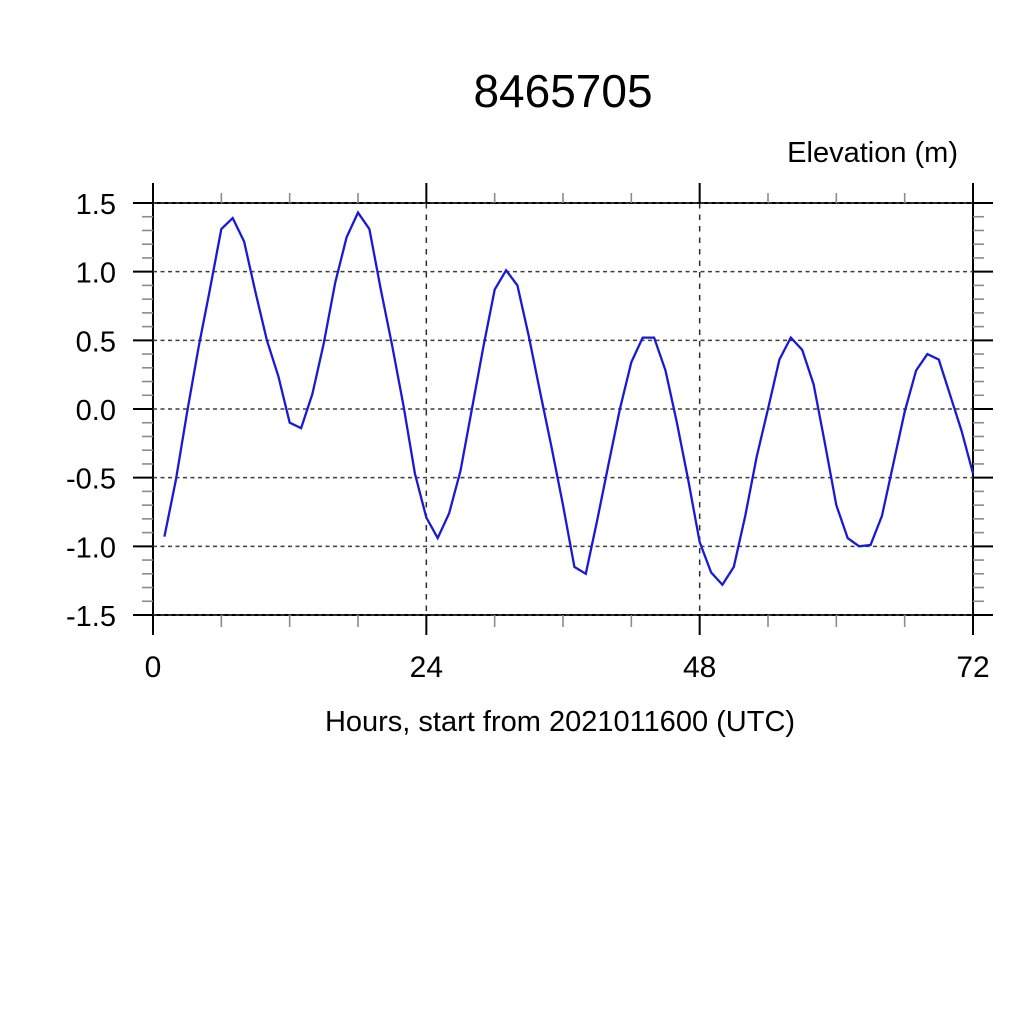  I want to click on x-tick-label: 0, so click(153, 667).